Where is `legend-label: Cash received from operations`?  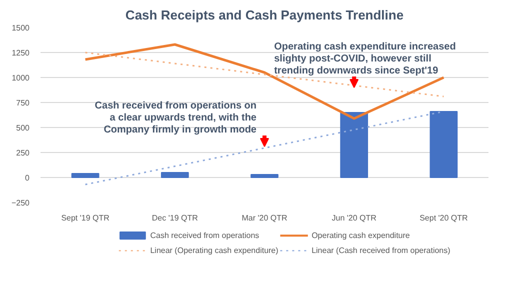 legend-label: Cash received from operations is located at coordinates (205, 235).